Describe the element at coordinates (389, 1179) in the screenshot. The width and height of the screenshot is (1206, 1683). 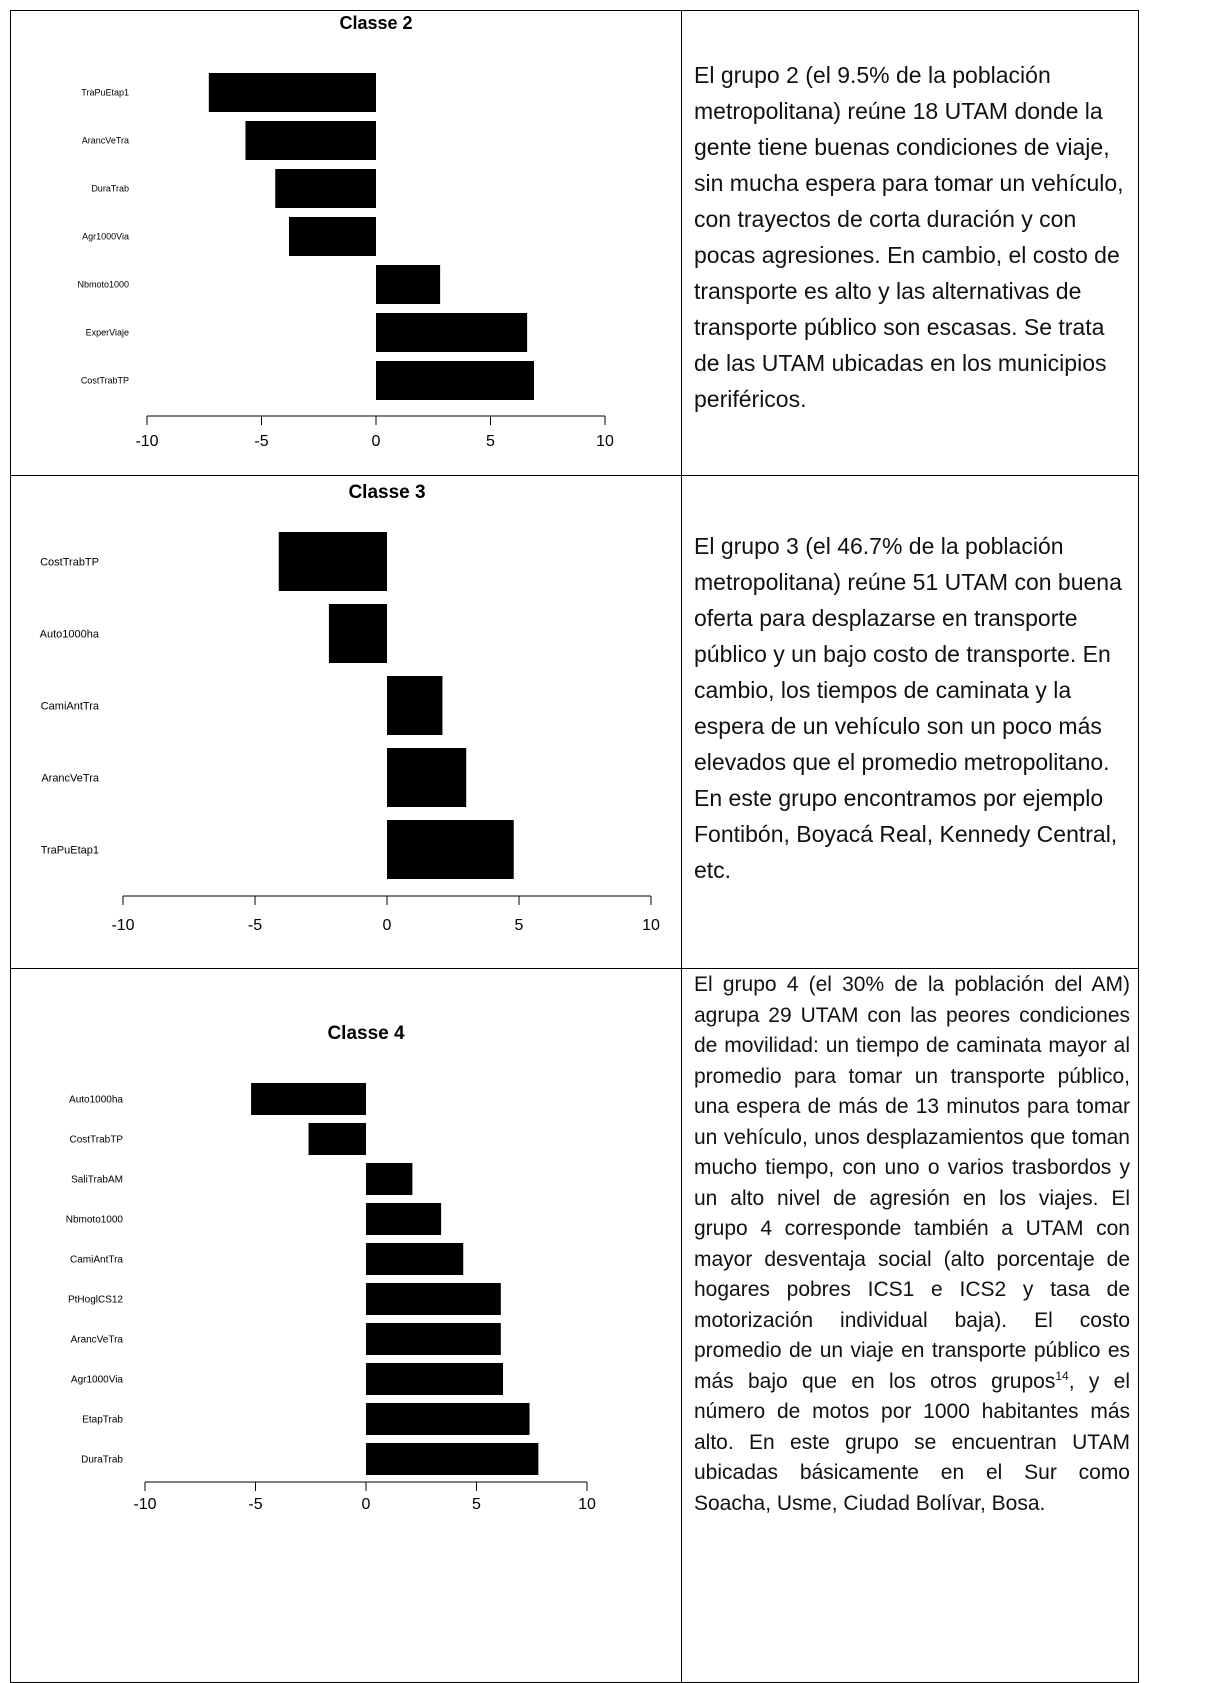
I see `bar-salitrabam` at that location.